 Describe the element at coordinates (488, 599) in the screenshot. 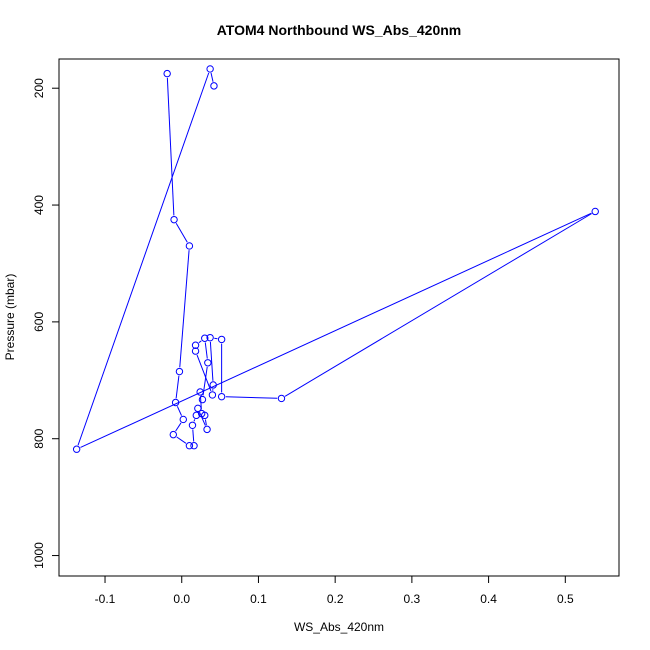

I see `x-tick-label: 0.4` at that location.